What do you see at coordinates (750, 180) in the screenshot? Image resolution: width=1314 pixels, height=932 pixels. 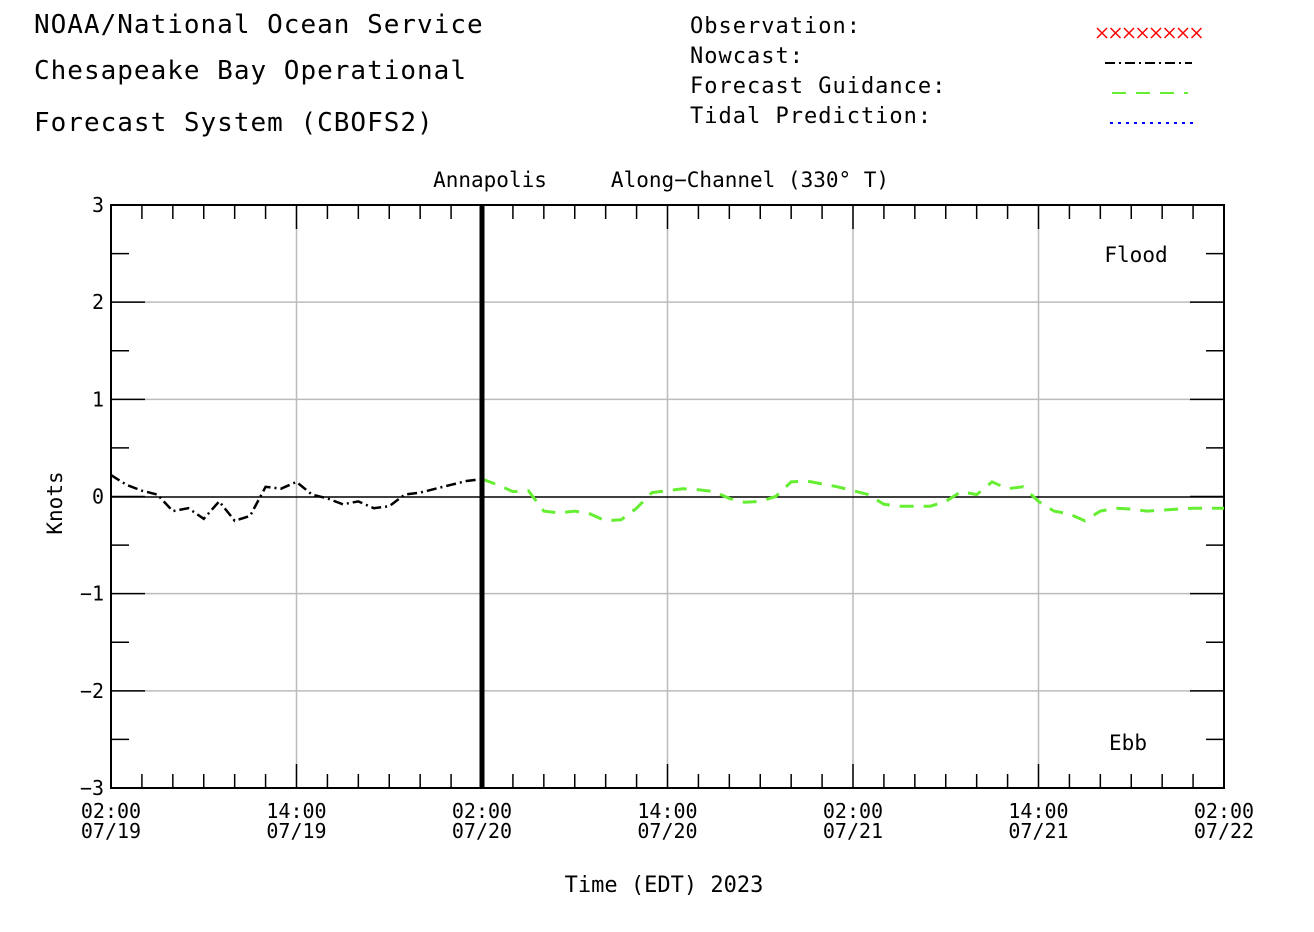 I see `chart-component-label: Along−Channel (330° T)` at bounding box center [750, 180].